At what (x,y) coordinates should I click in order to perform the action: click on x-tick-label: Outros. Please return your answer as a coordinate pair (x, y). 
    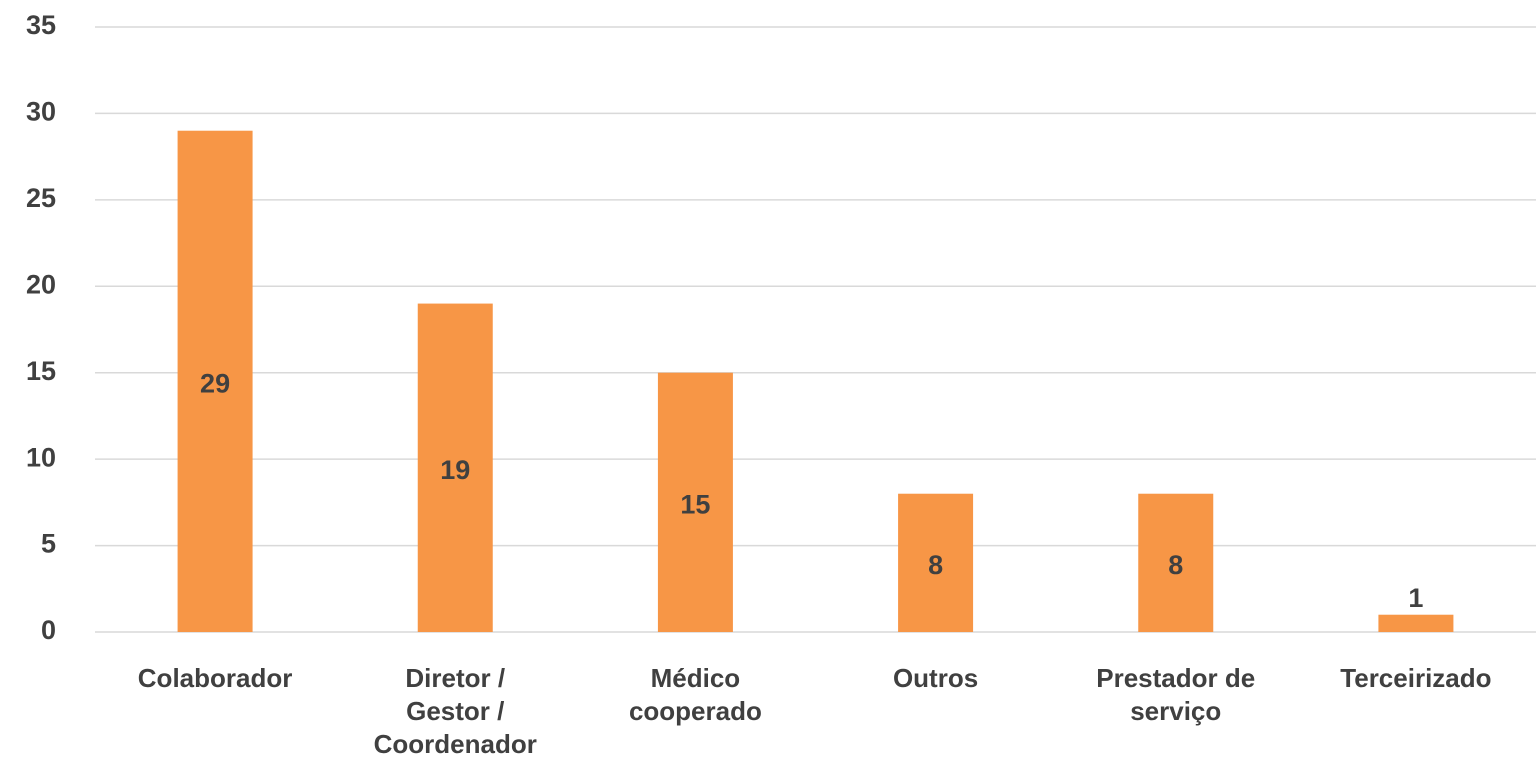
    Looking at the image, I should click on (935, 678).